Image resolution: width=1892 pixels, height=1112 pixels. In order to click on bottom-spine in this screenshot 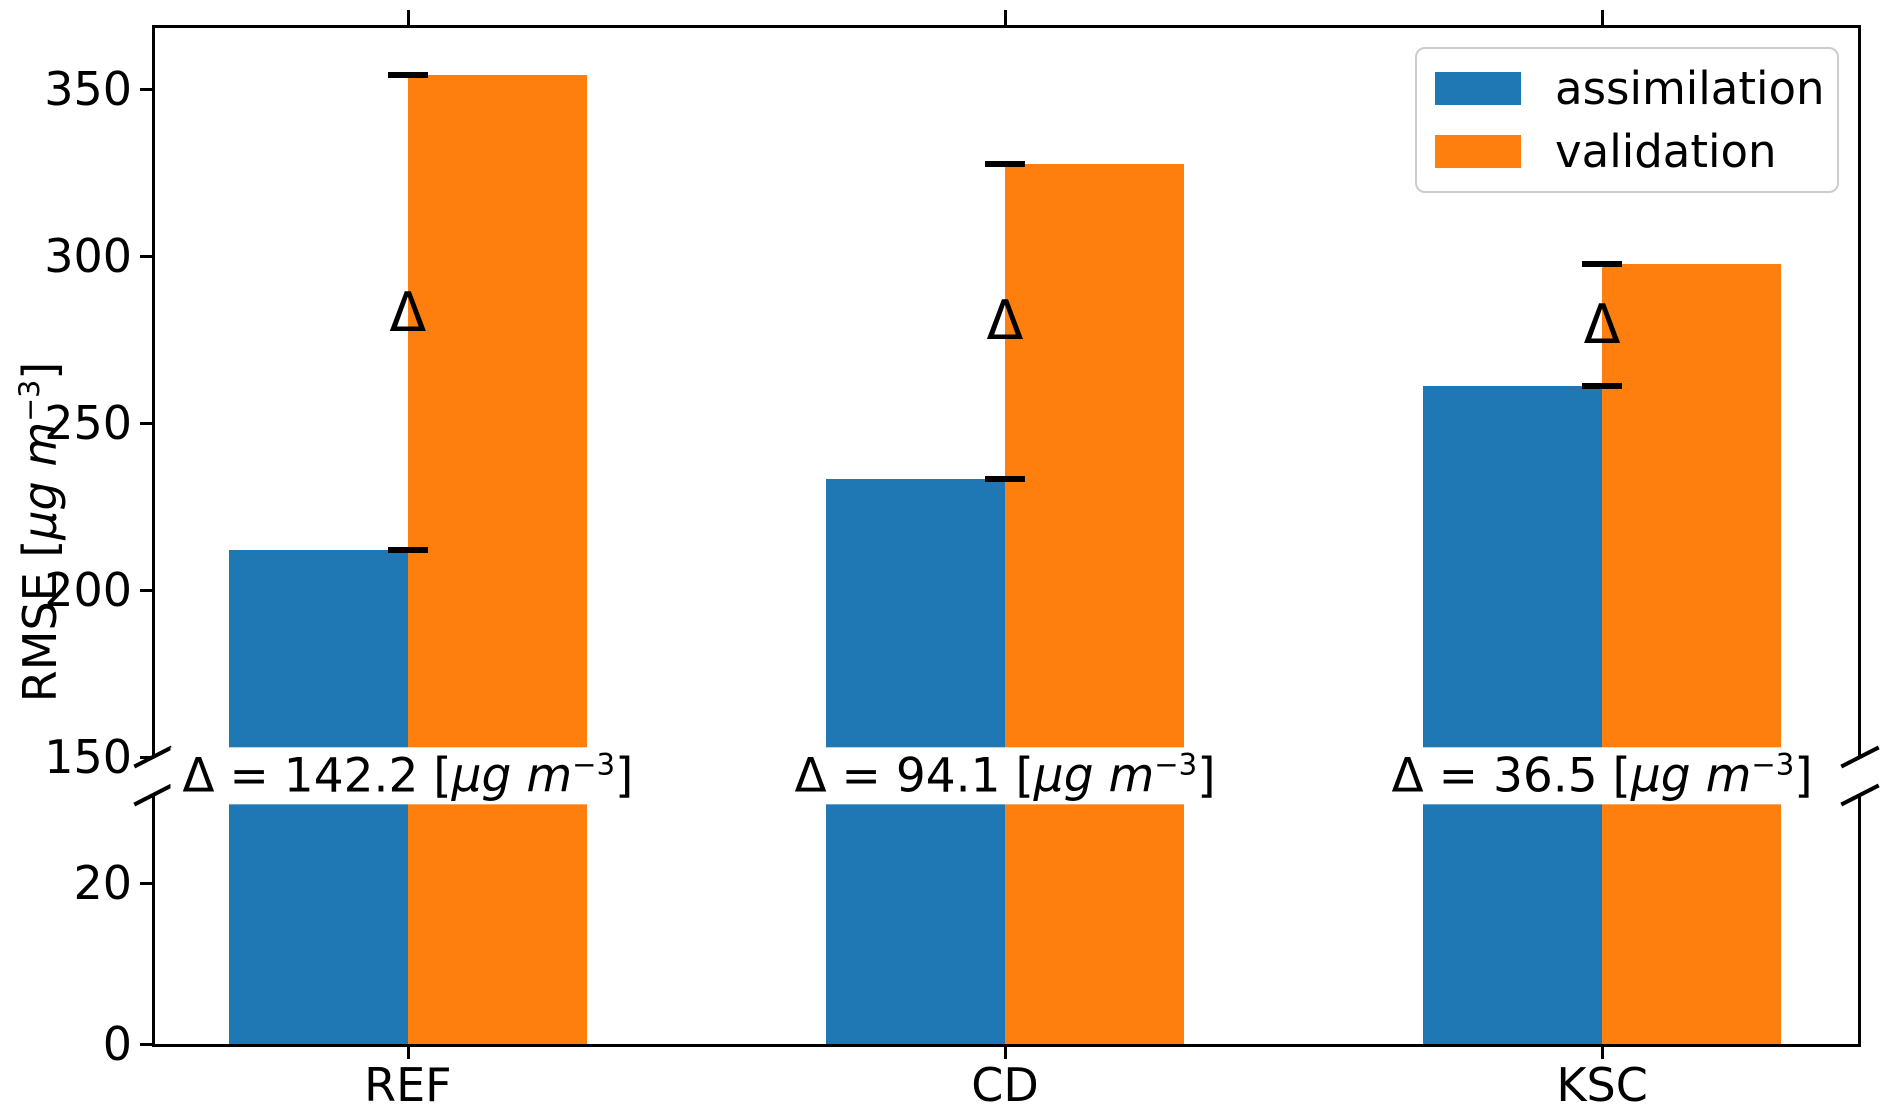, I will do `click(1006, 1045)`.